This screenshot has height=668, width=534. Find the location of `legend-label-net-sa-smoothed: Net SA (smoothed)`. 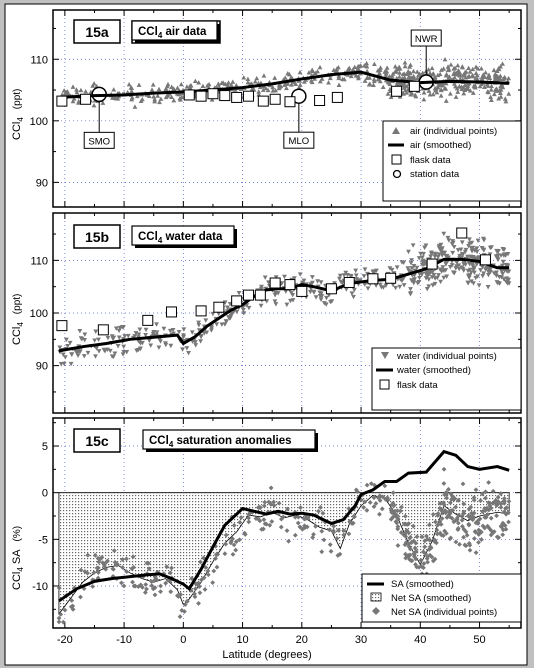

legend-label-net-sa-smoothed: Net SA (smoothed) is located at coordinates (431, 598).